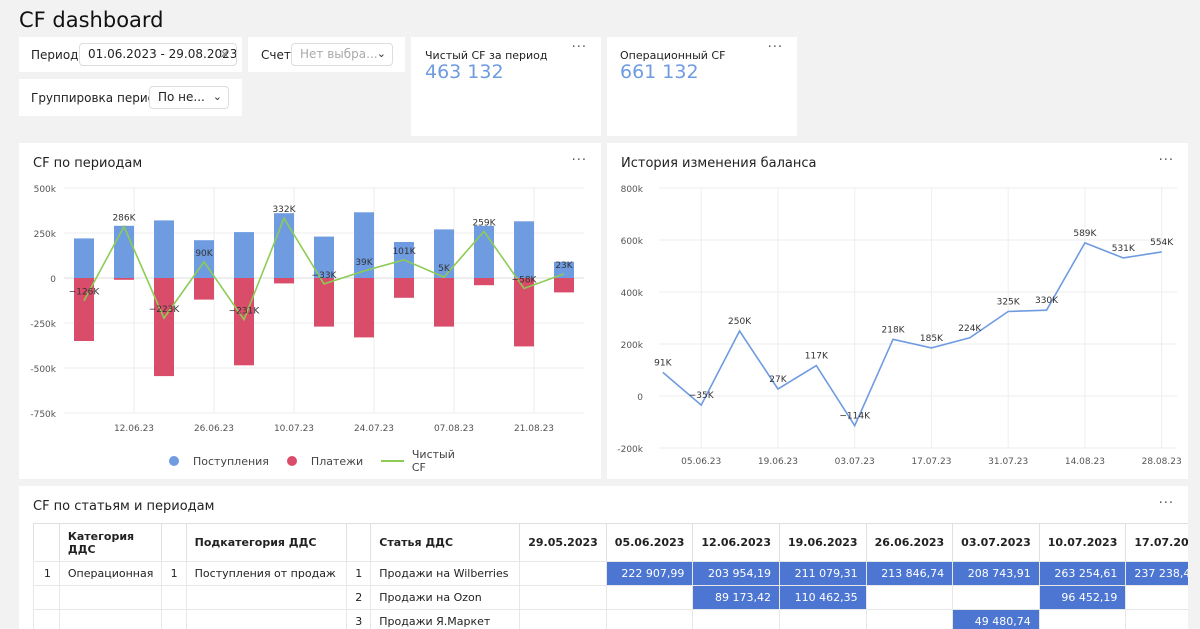 This screenshot has width=1200, height=629. What do you see at coordinates (392, 461) in the screenshot?
I see `legend-line` at bounding box center [392, 461].